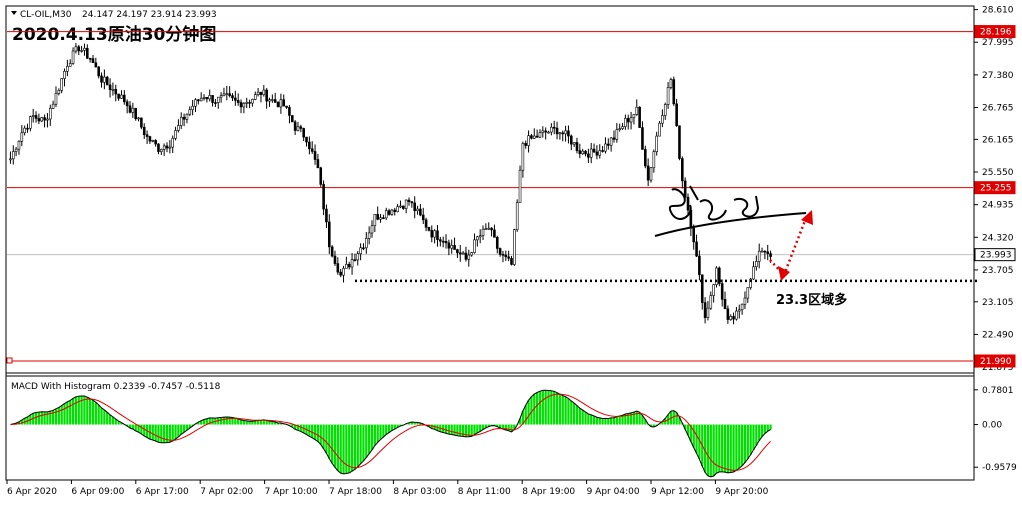 The image size is (1022, 510). Describe the element at coordinates (998, 173) in the screenshot. I see `price-tick-label: 25.550` at that location.